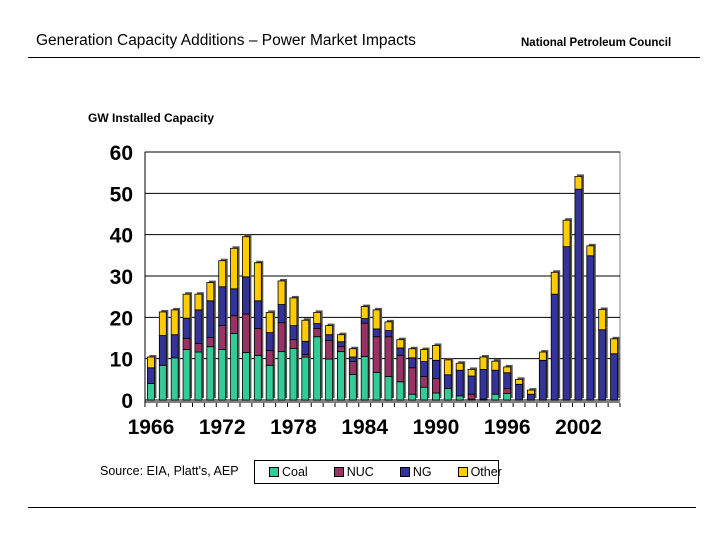 The image size is (720, 540). I want to click on bar-segment-ng-1977, so click(281, 314).